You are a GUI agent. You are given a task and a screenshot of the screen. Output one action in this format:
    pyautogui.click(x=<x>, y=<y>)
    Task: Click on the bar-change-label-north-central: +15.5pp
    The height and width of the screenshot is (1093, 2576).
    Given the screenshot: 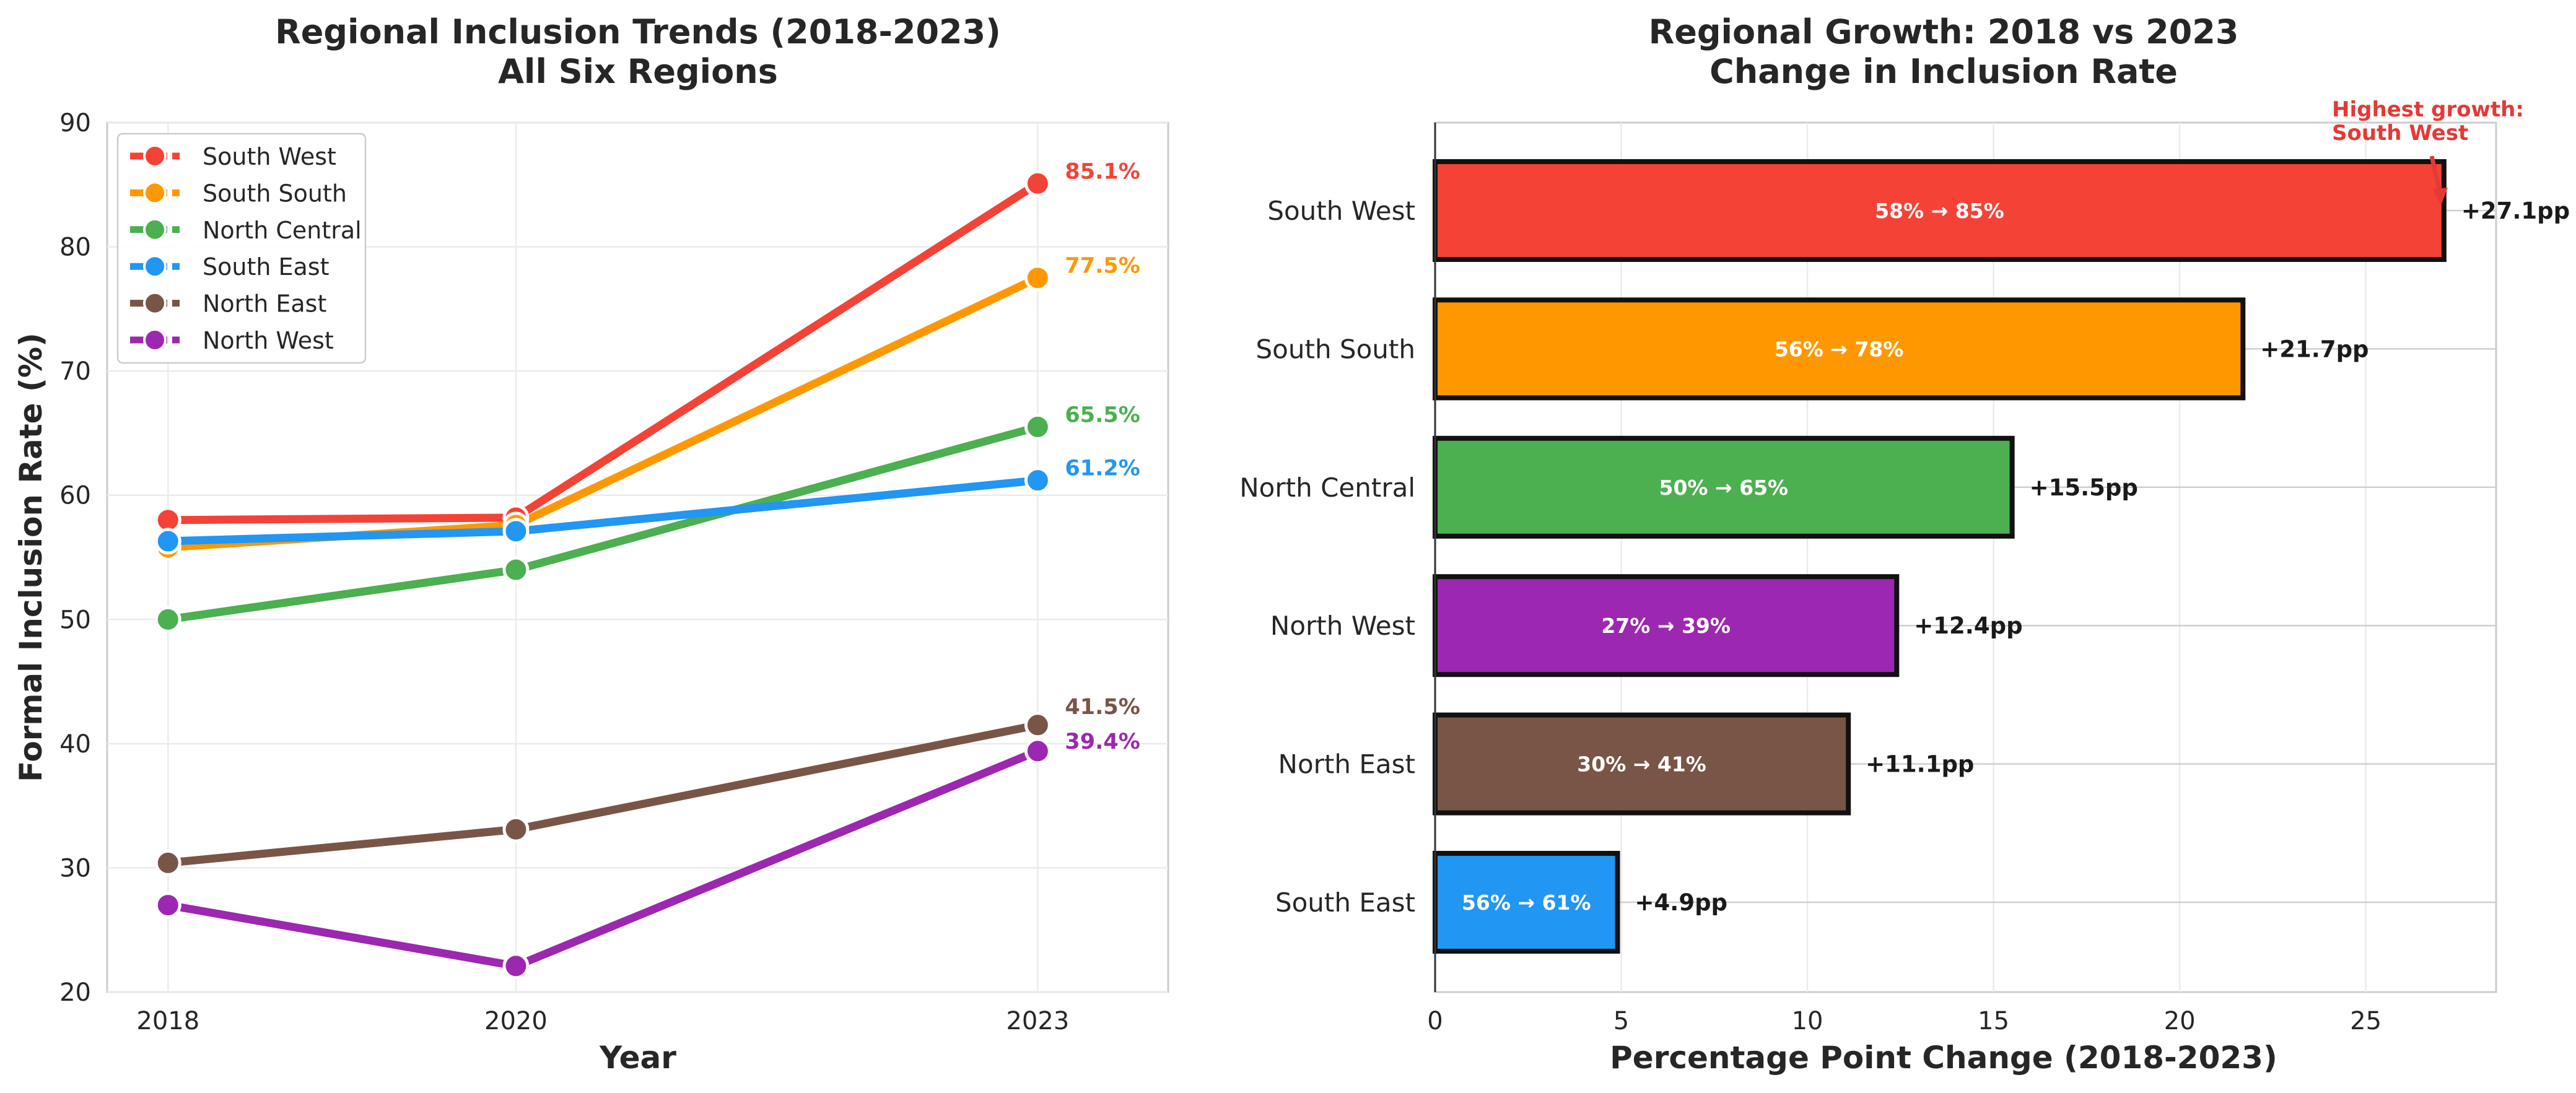 What is the action you would take?
    pyautogui.click(x=2084, y=488)
    